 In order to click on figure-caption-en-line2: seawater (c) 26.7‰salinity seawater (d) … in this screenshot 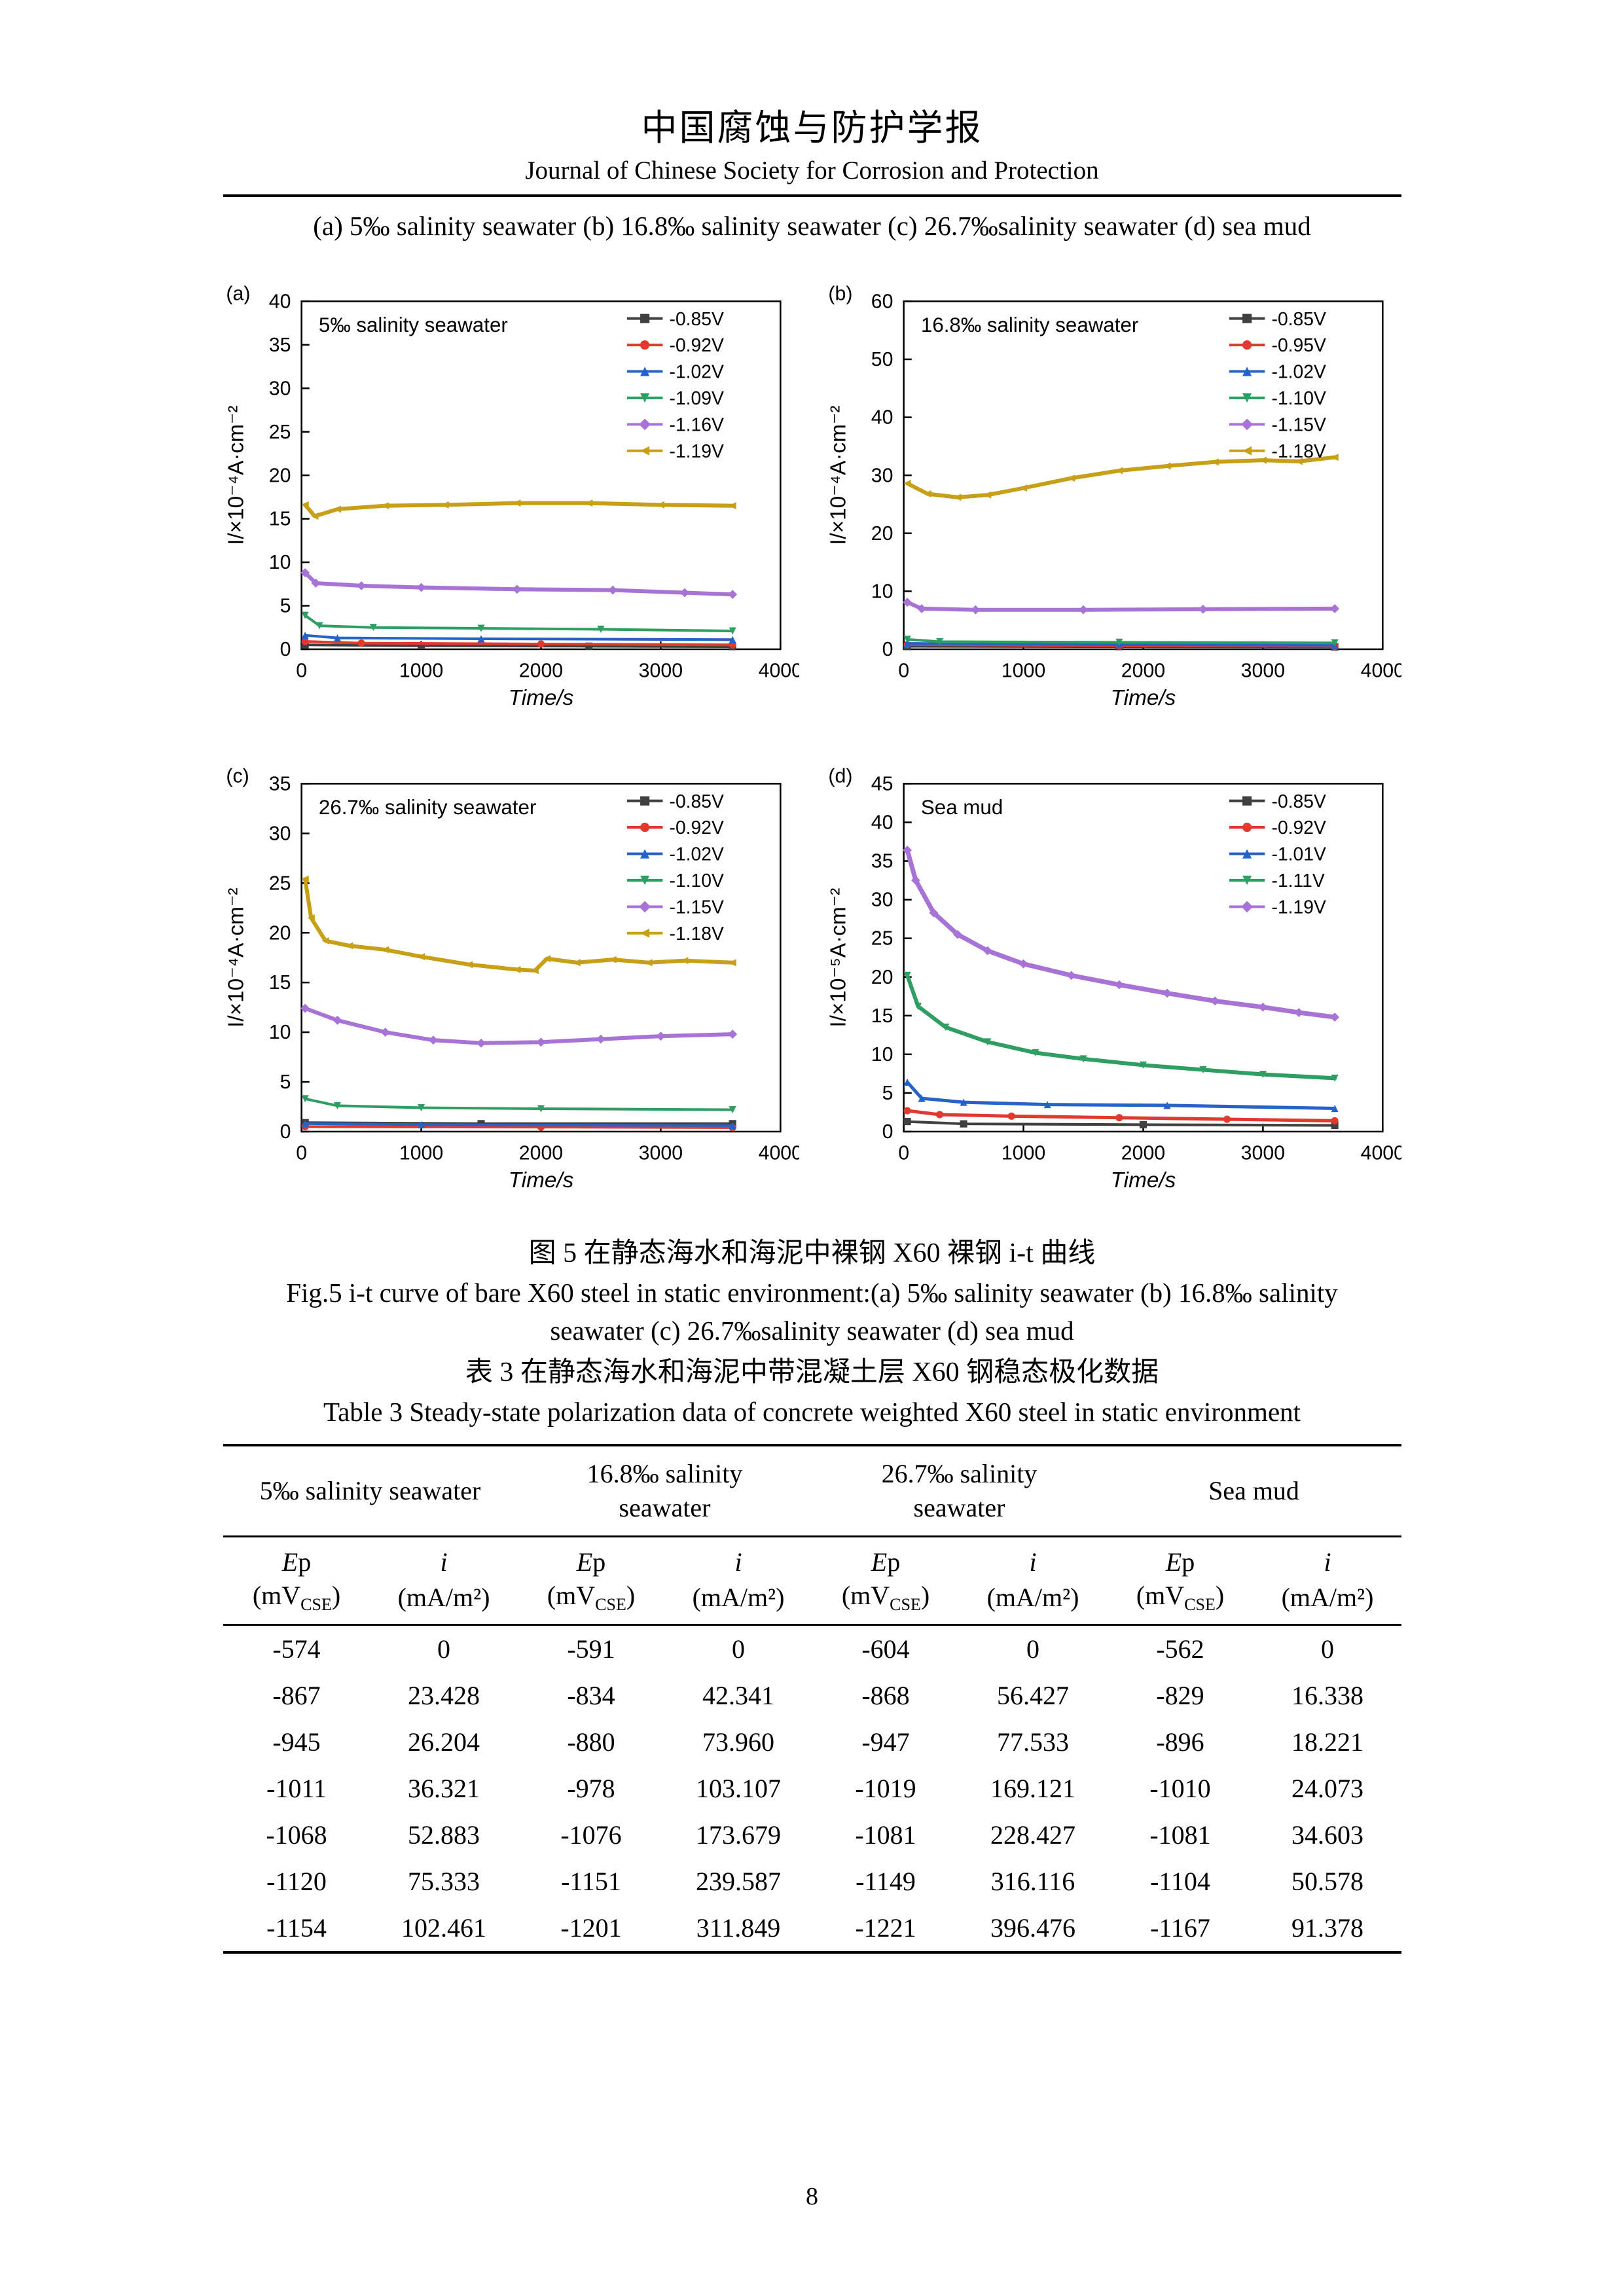, I will do `click(812, 1330)`.